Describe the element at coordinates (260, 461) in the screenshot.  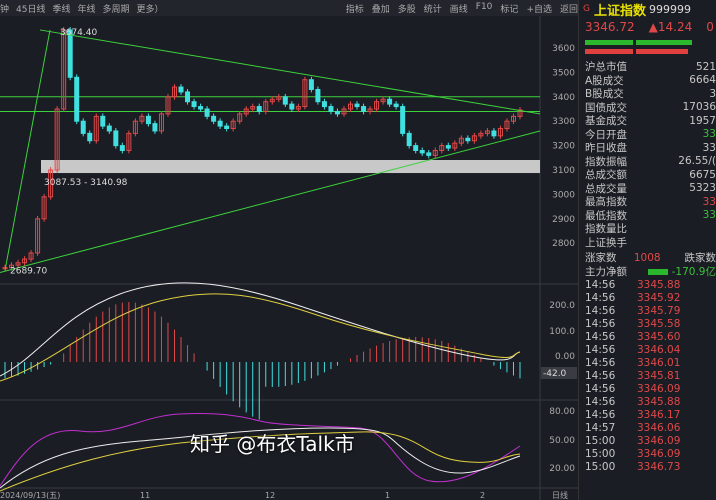
I see `d-line` at that location.